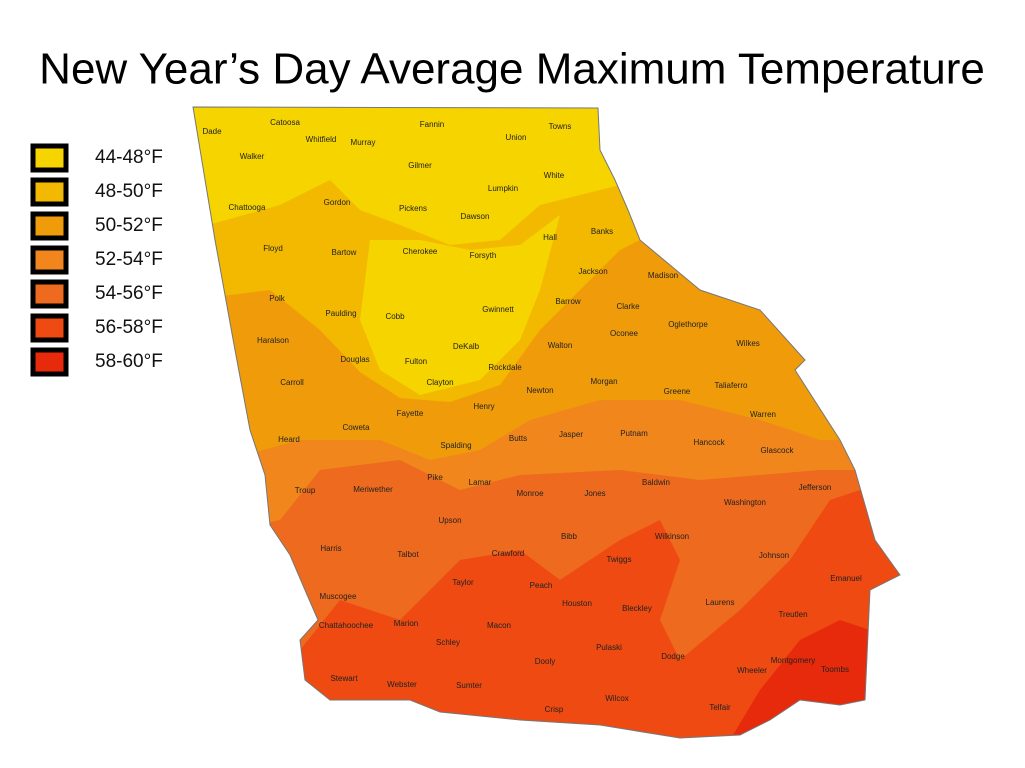 Image resolution: width=1025 pixels, height=768 pixels. Describe the element at coordinates (356, 427) in the screenshot. I see `county-label: Coweta` at that location.